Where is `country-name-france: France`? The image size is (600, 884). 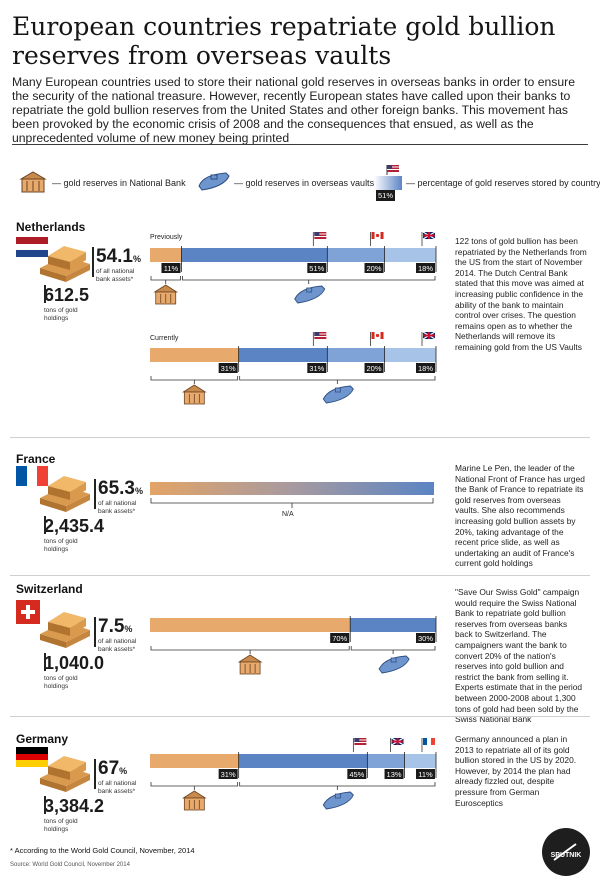 country-name-france: France is located at coordinates (36, 459).